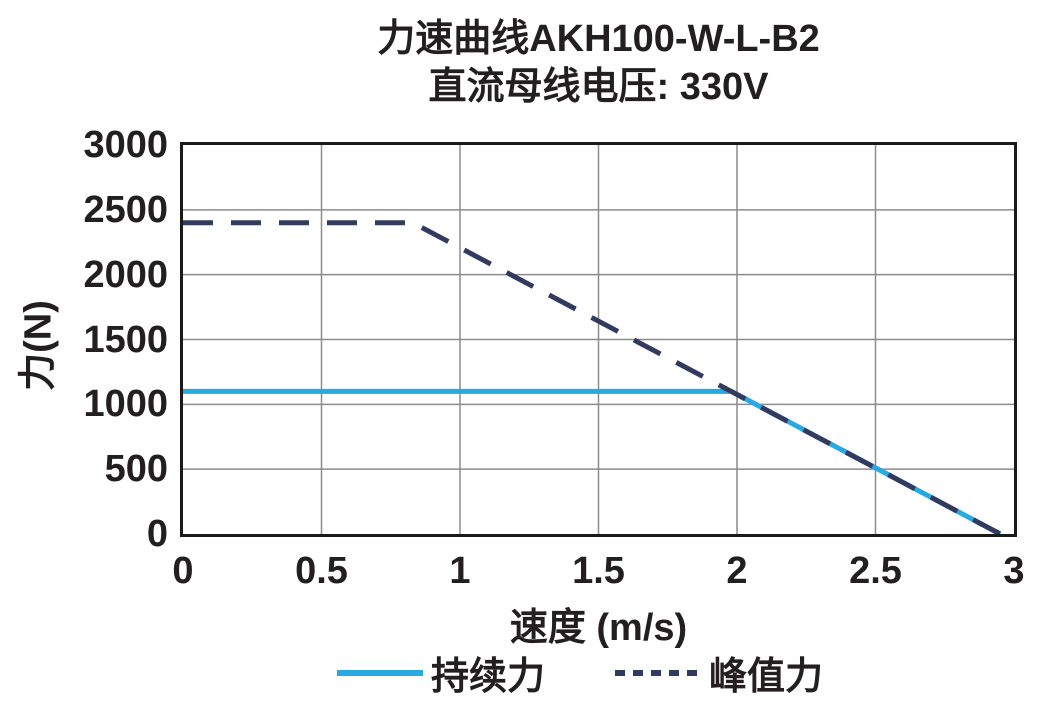  Describe the element at coordinates (598, 64) in the screenshot. I see `chart-title-block: 力速曲线AKH100-W-L-B2 直流母线电压: 330V` at that location.